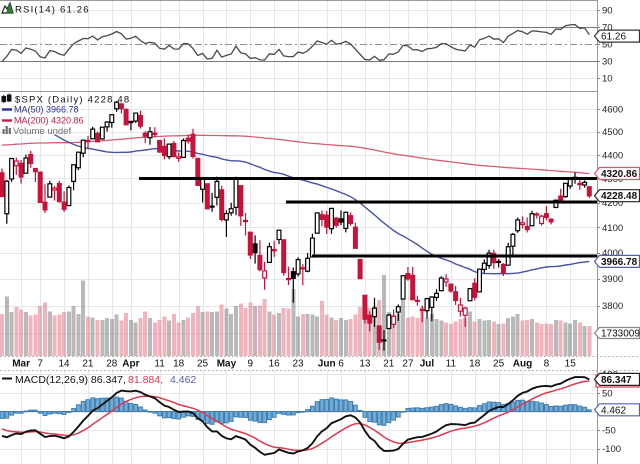 The image size is (640, 464). I want to click on svg-text: 4500, so click(612, 132).